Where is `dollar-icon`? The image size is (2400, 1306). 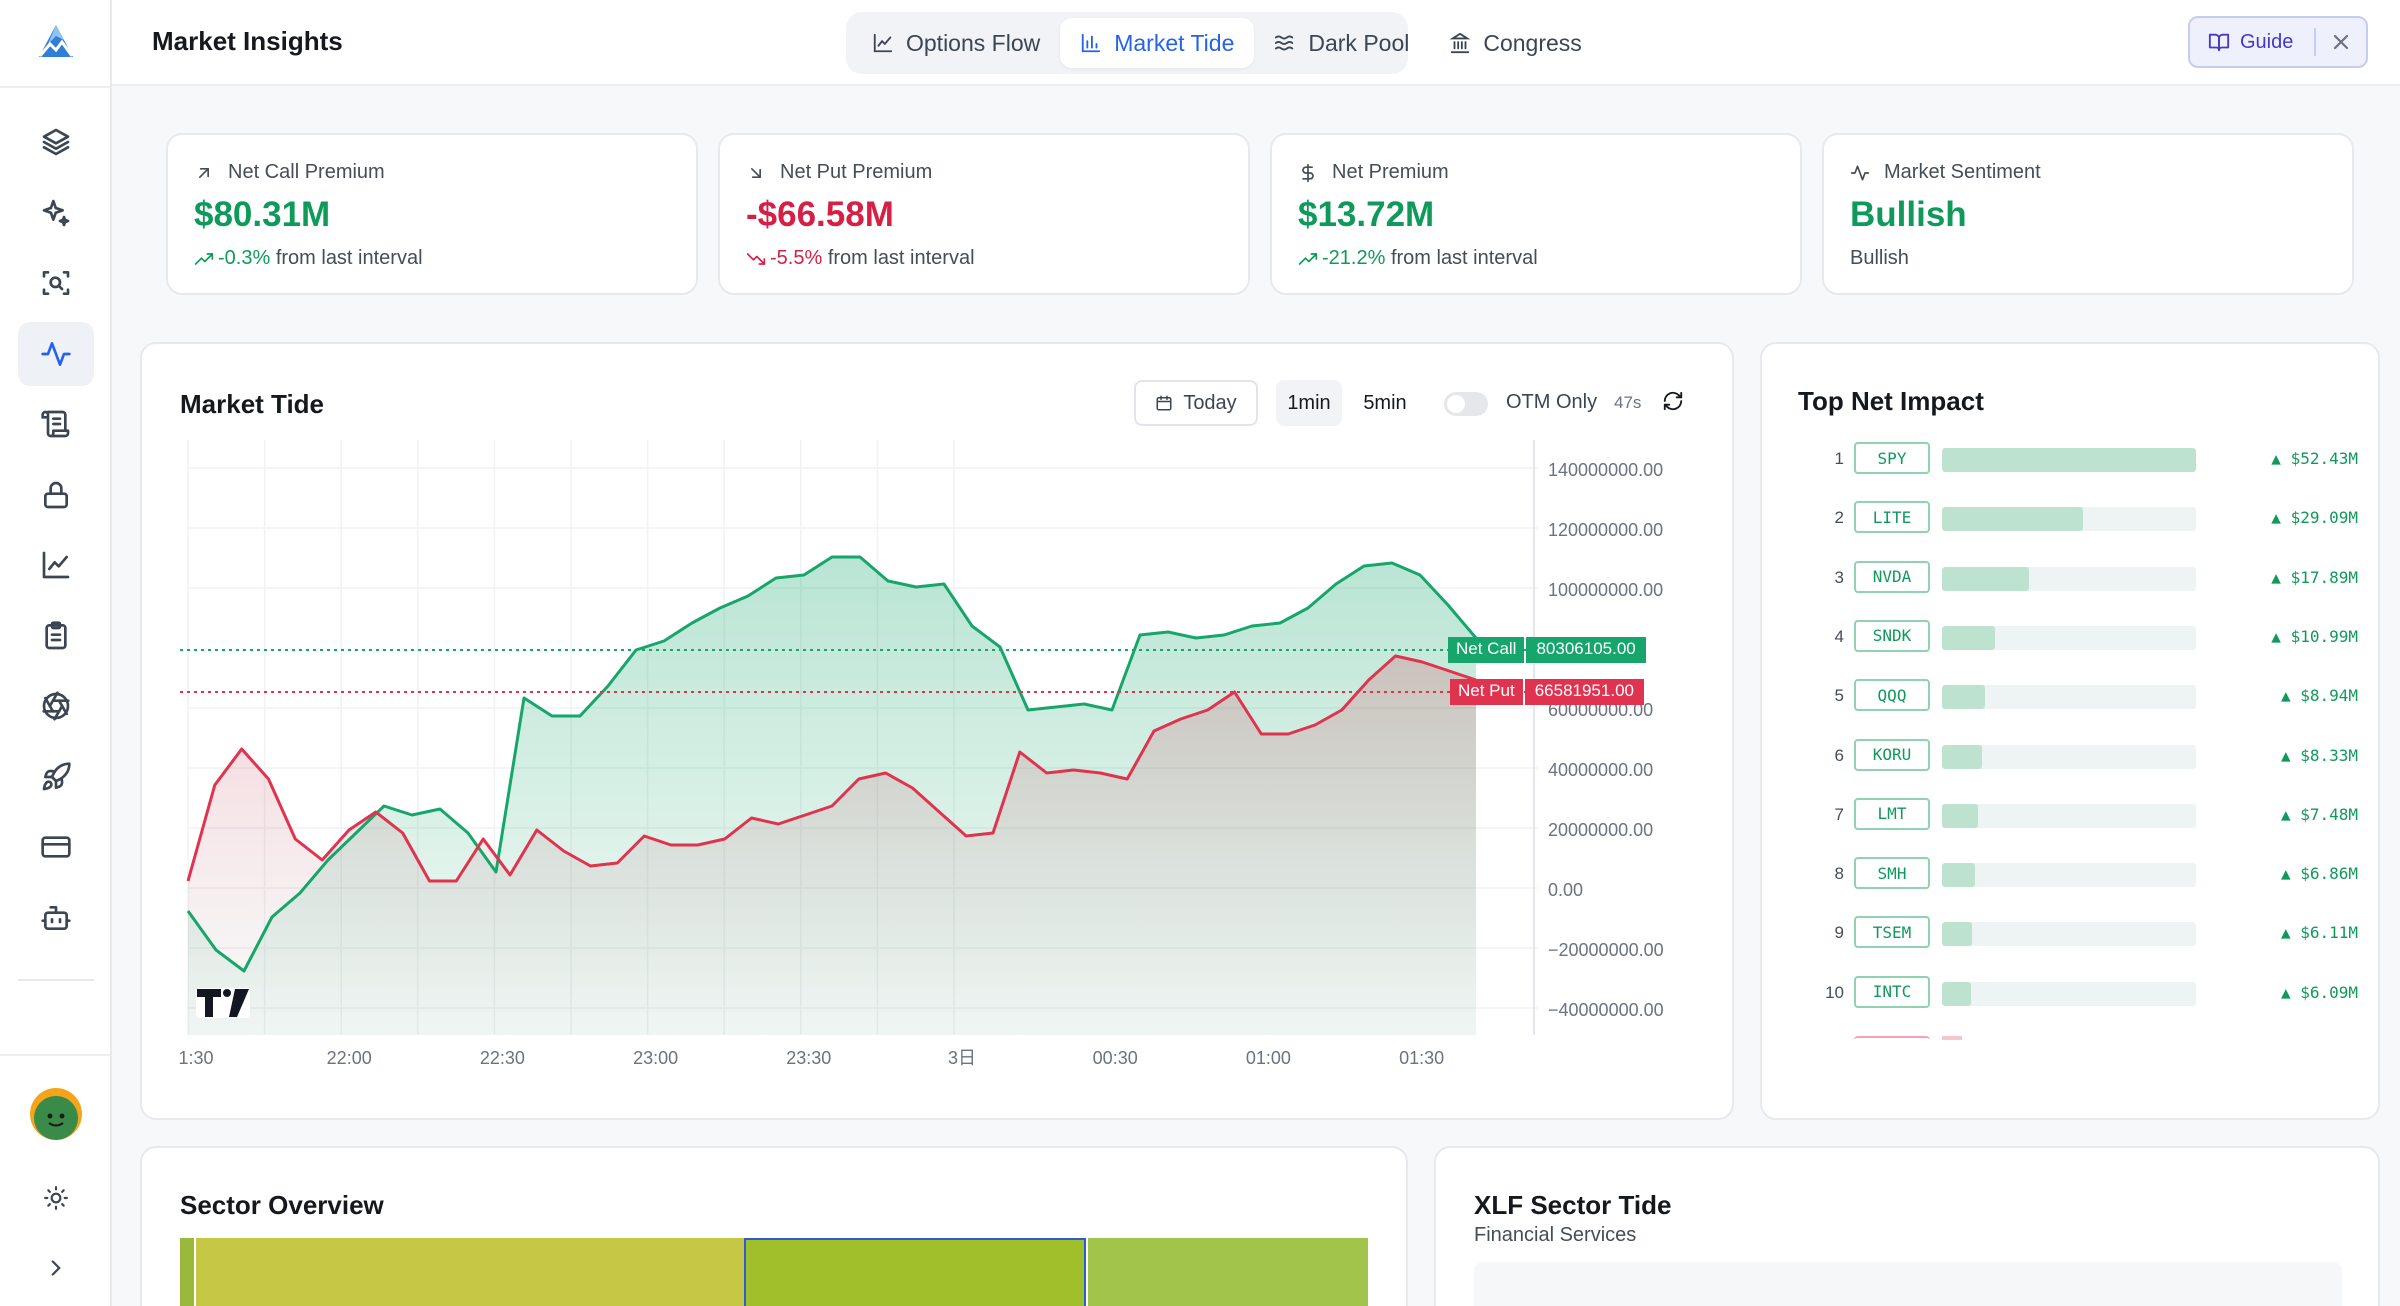
dollar-icon is located at coordinates (1308, 172).